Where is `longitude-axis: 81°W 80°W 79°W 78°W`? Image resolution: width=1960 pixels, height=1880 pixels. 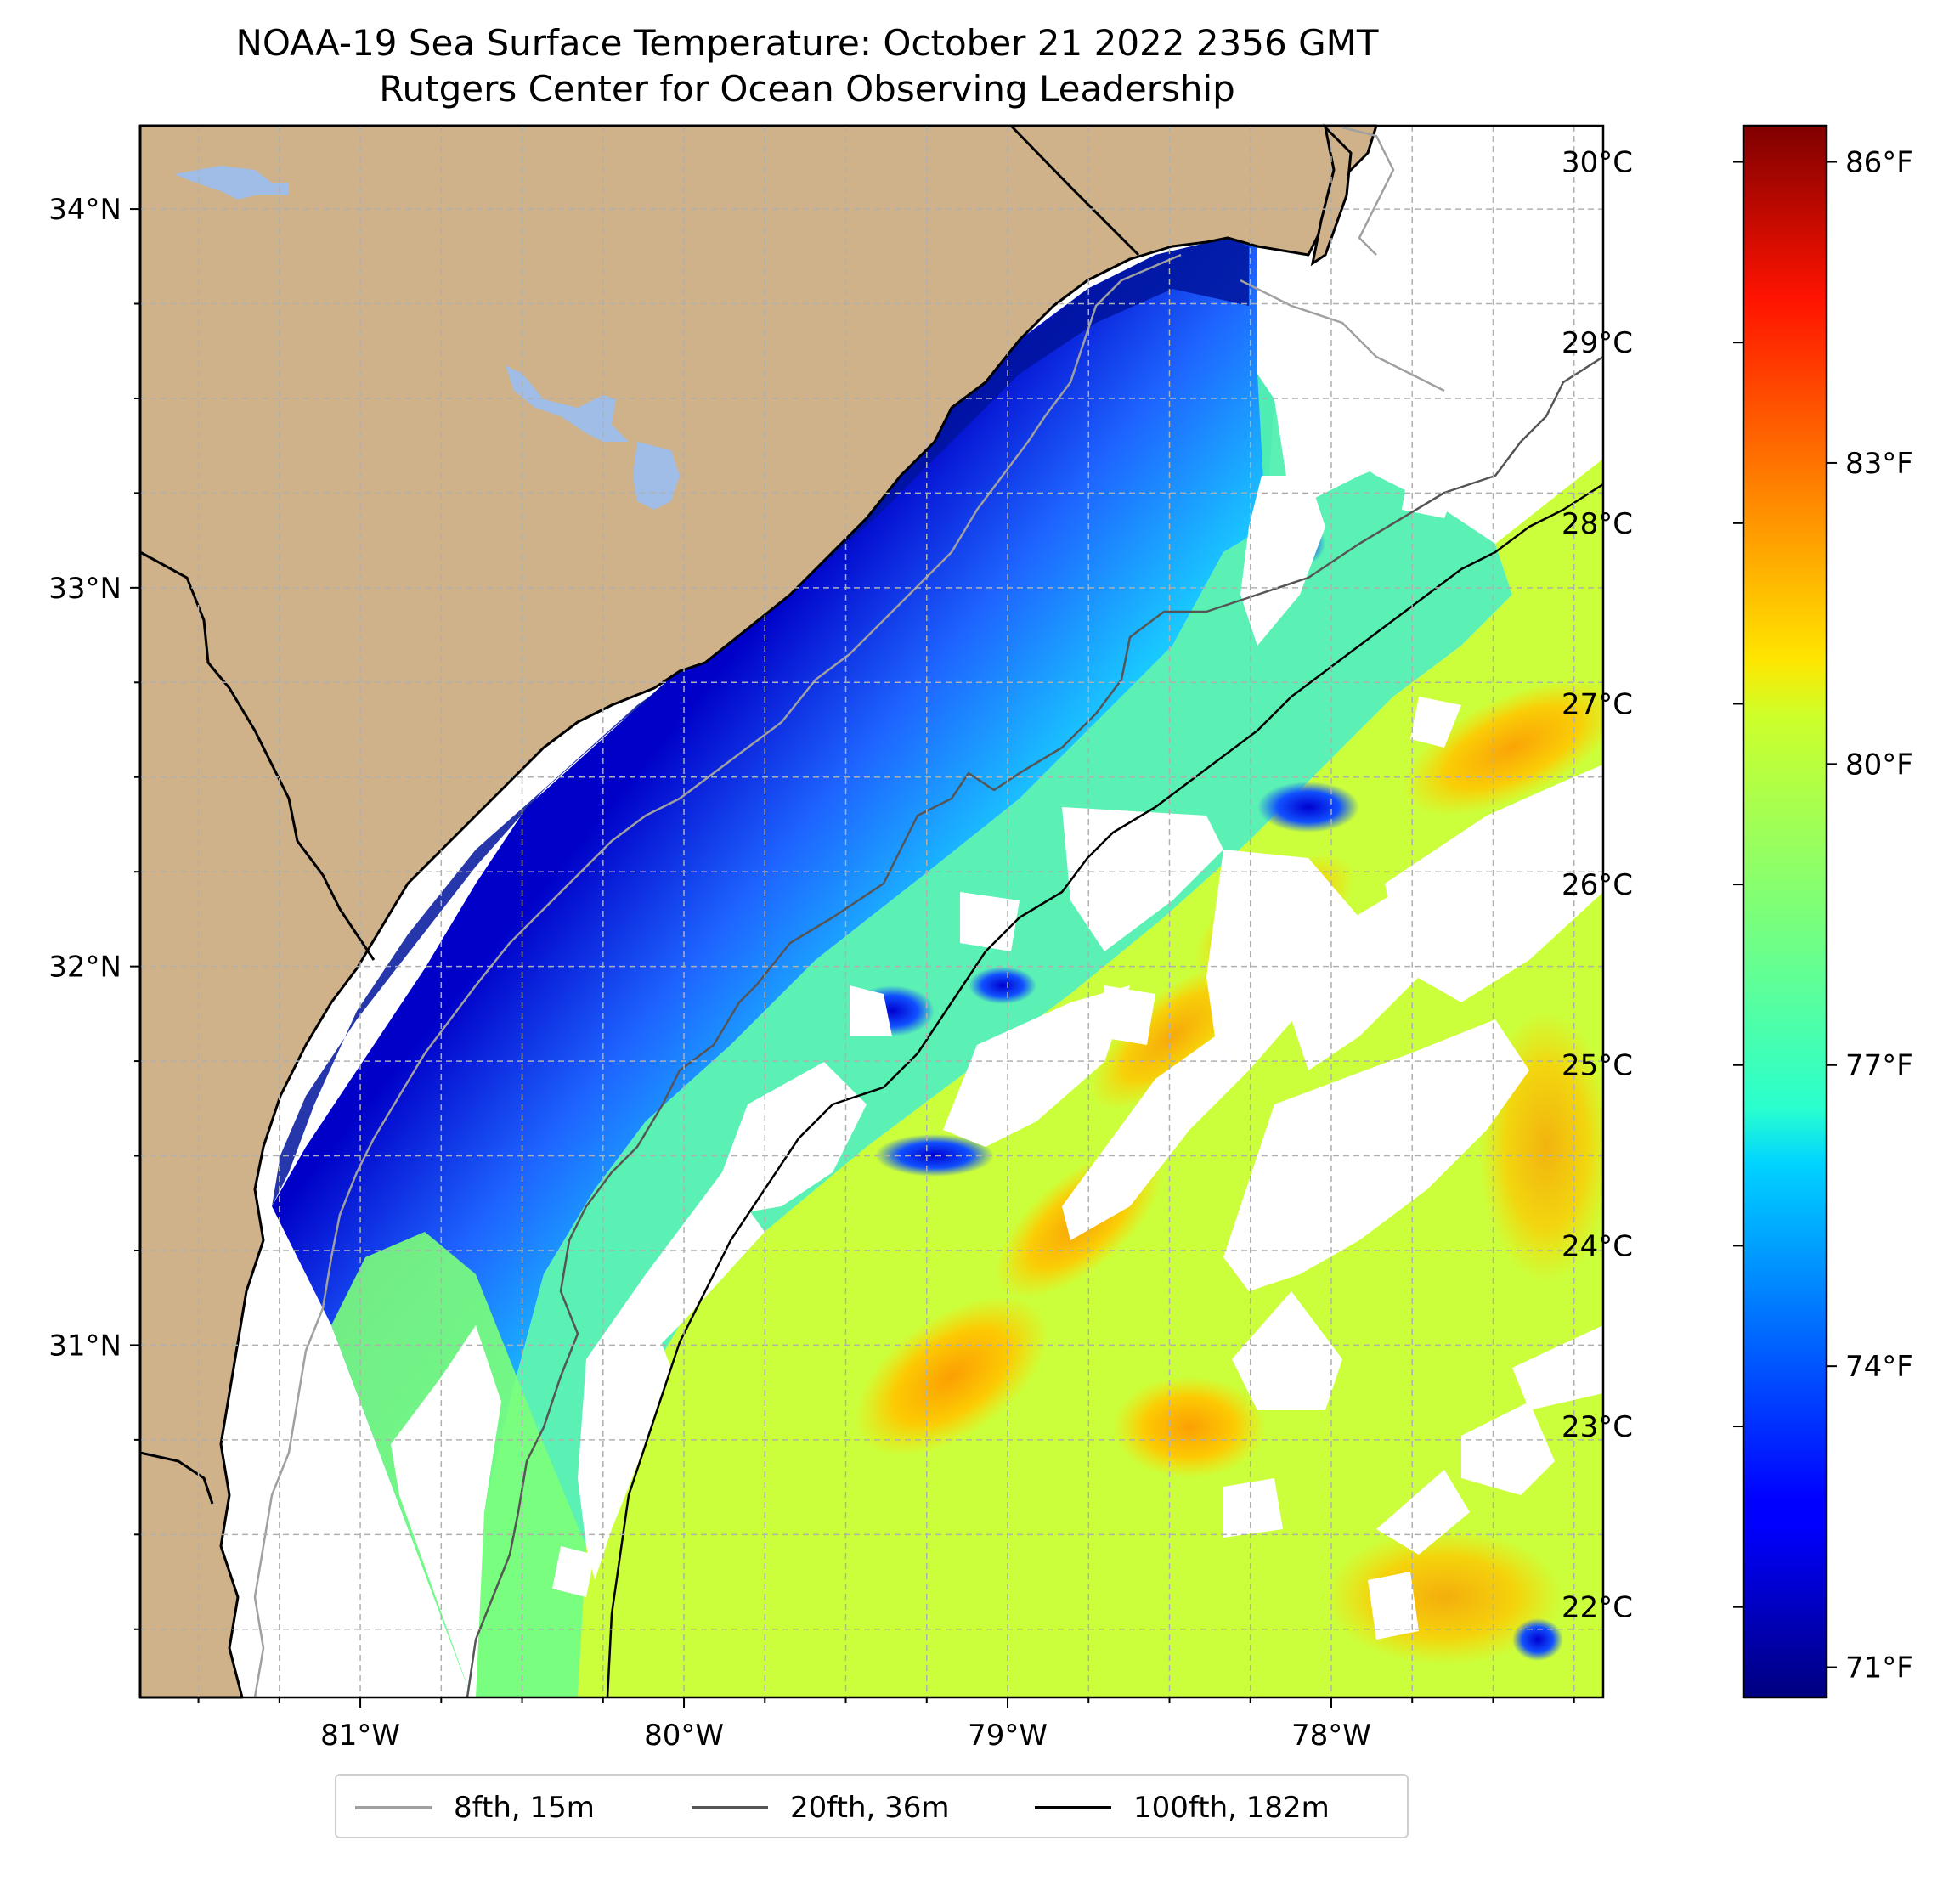 longitude-axis: 81°W 80°W 79°W 78°W is located at coordinates (886, 1725).